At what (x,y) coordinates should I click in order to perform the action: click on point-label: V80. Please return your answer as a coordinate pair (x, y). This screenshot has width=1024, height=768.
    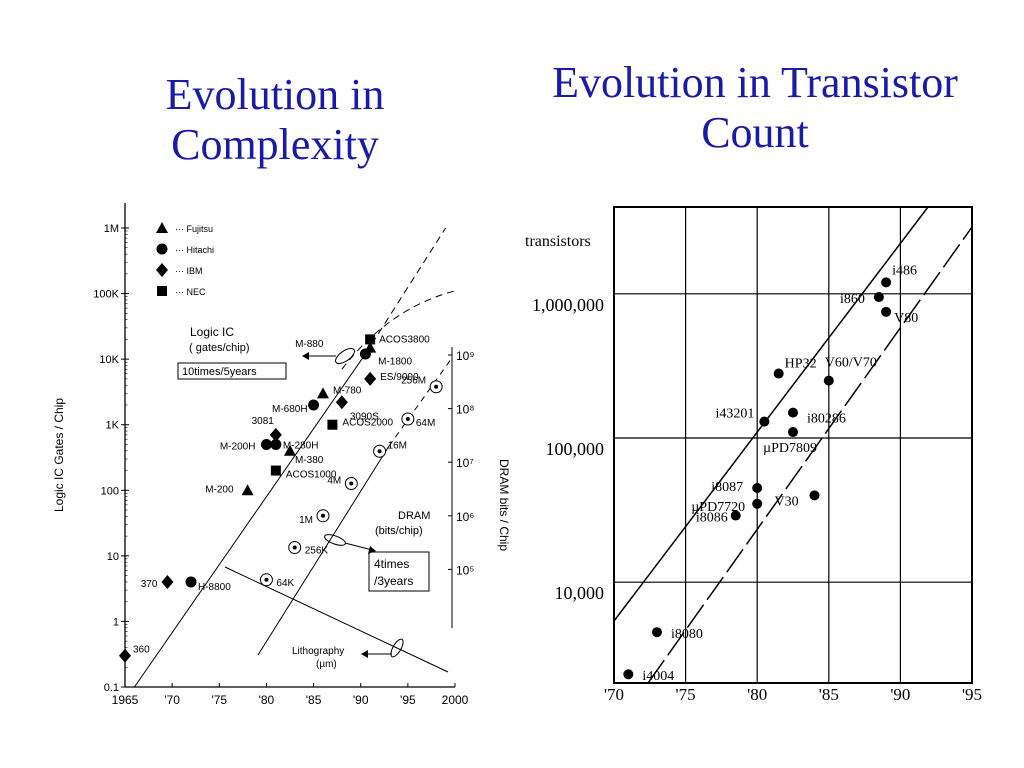
    Looking at the image, I should click on (906, 318).